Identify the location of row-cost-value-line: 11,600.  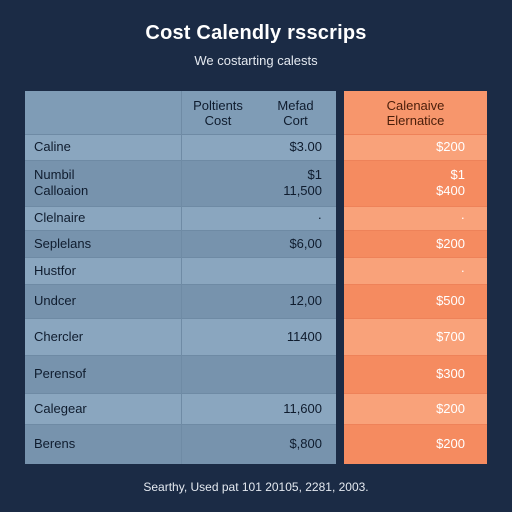
(302, 408).